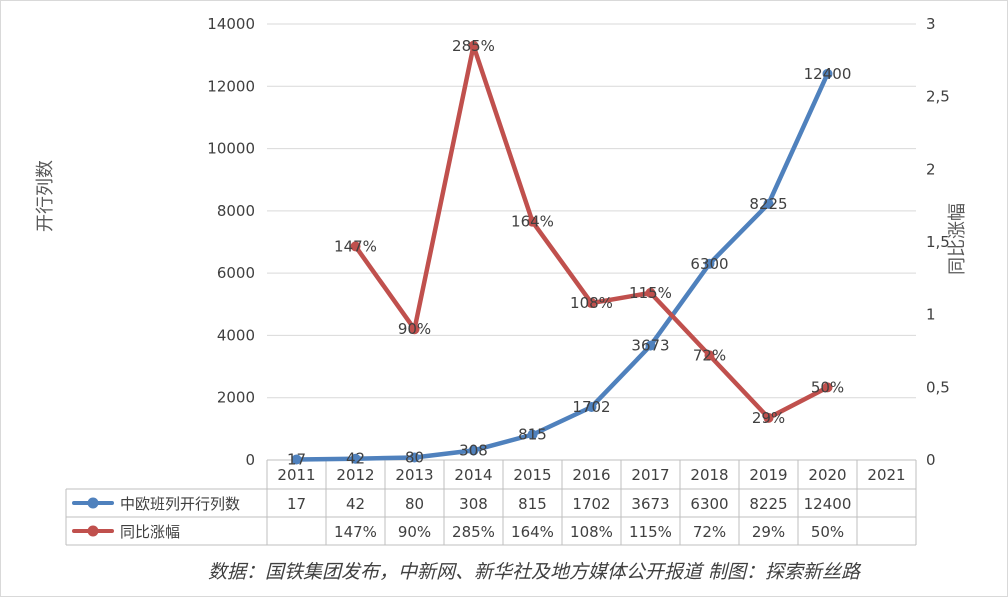  Describe the element at coordinates (473, 475) in the screenshot. I see `category-label: 2014` at that location.